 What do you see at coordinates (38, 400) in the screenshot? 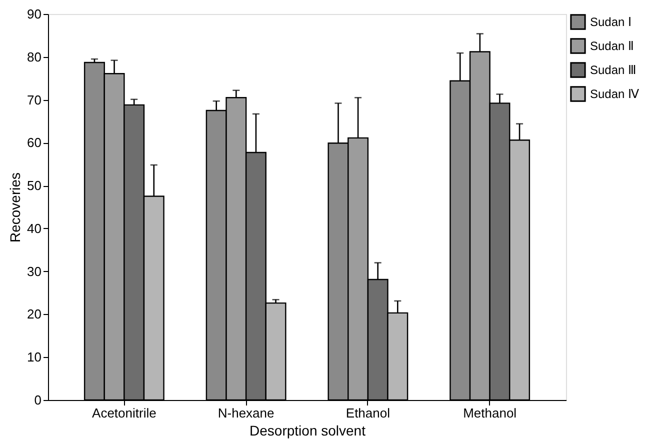
I see `y-tick-label: 0` at bounding box center [38, 400].